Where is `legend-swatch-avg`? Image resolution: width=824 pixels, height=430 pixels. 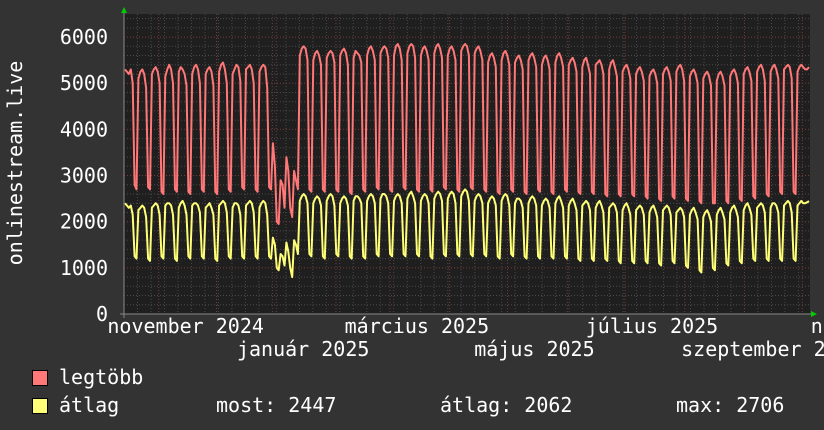
legend-swatch-avg is located at coordinates (40, 406).